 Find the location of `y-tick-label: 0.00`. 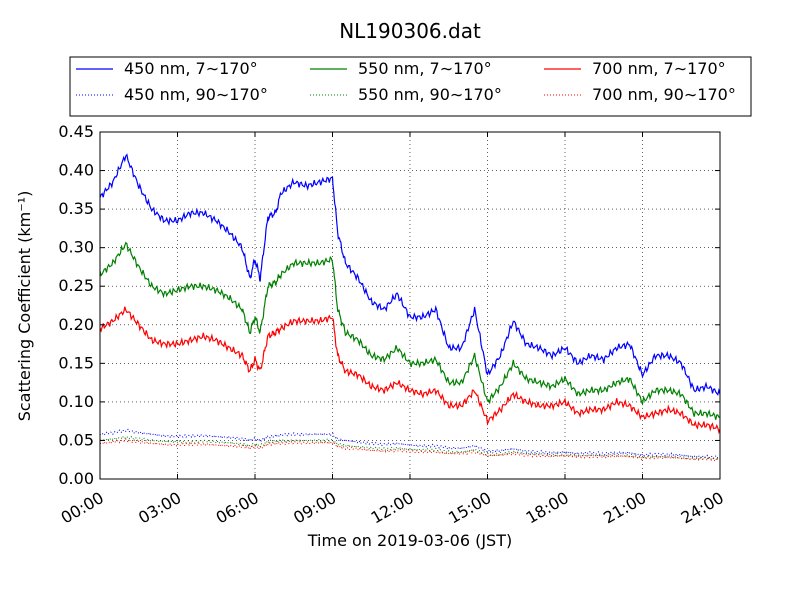

y-tick-label: 0.00 is located at coordinates (76, 478).